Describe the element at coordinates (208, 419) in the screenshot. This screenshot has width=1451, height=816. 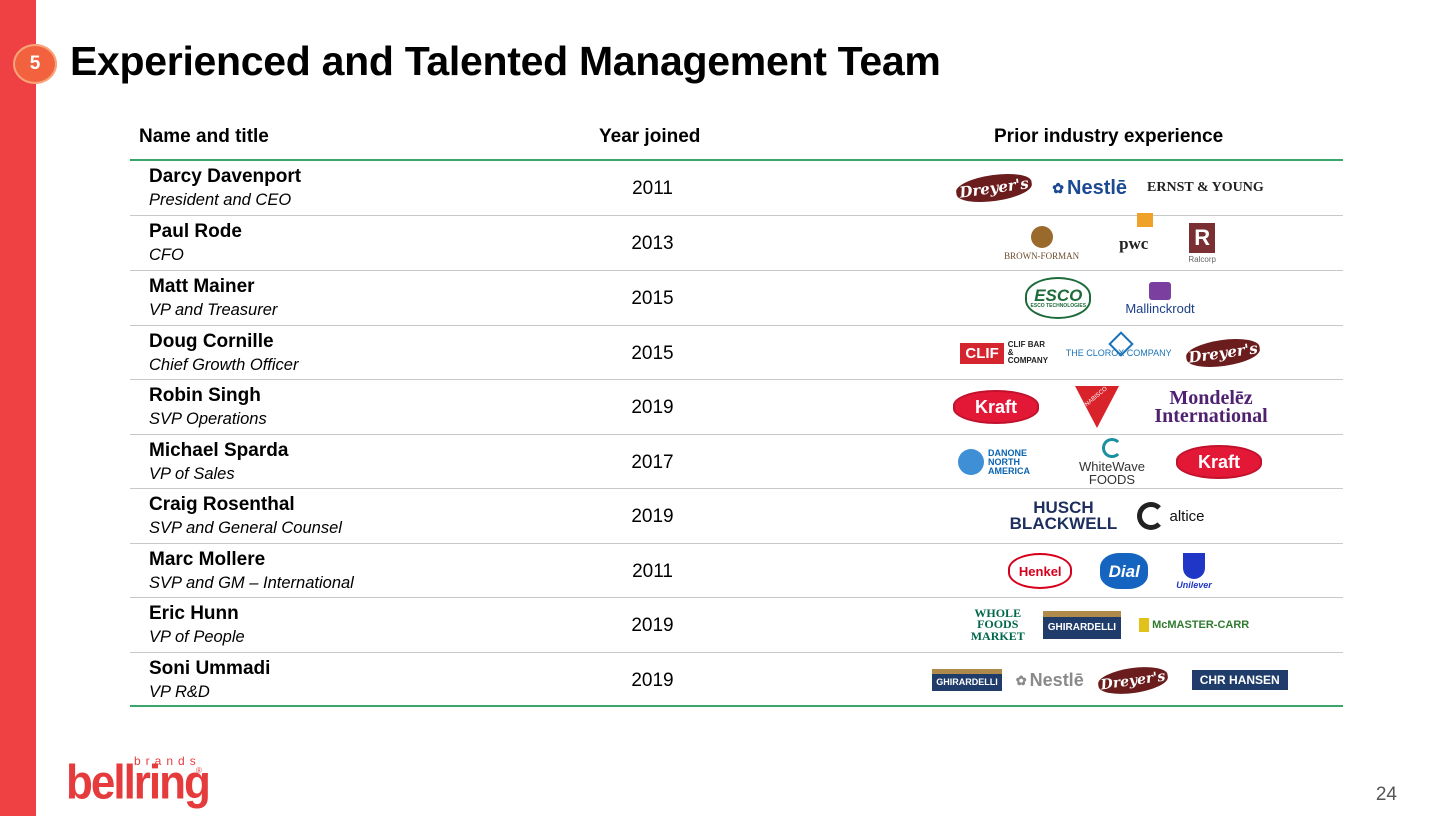
I see `person-title: SVP Operations` at that location.